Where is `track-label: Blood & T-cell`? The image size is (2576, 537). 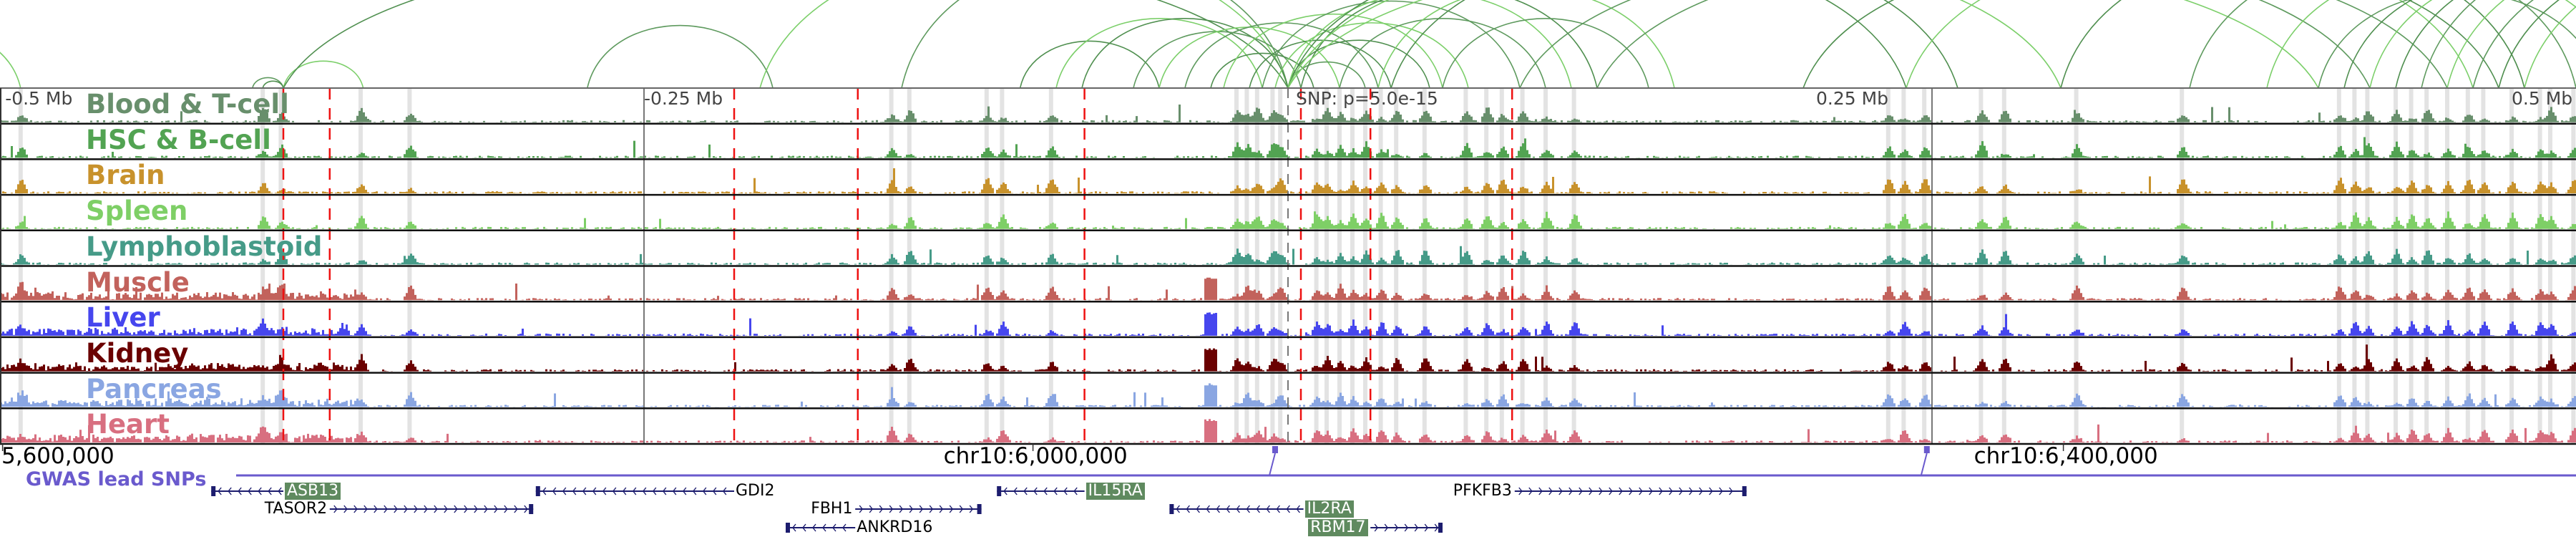 track-label: Blood & T-cell is located at coordinates (187, 104).